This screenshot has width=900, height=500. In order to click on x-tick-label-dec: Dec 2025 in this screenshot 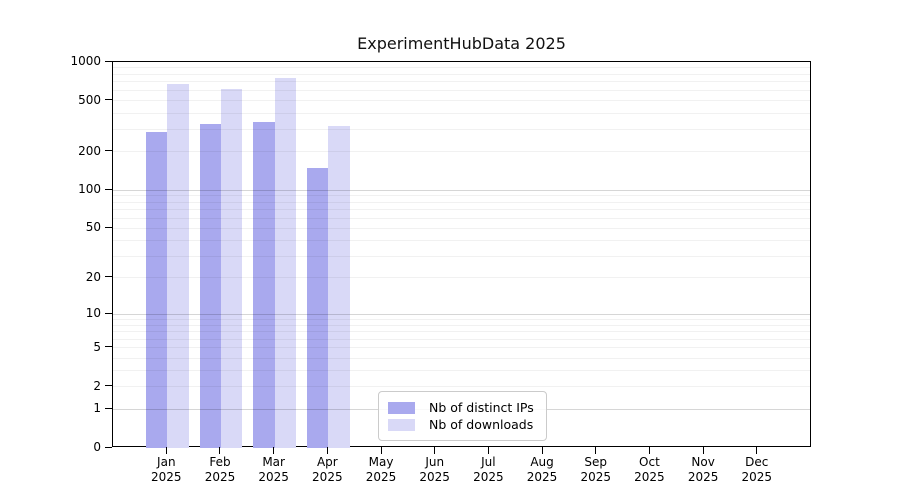, I will do `click(757, 469)`.